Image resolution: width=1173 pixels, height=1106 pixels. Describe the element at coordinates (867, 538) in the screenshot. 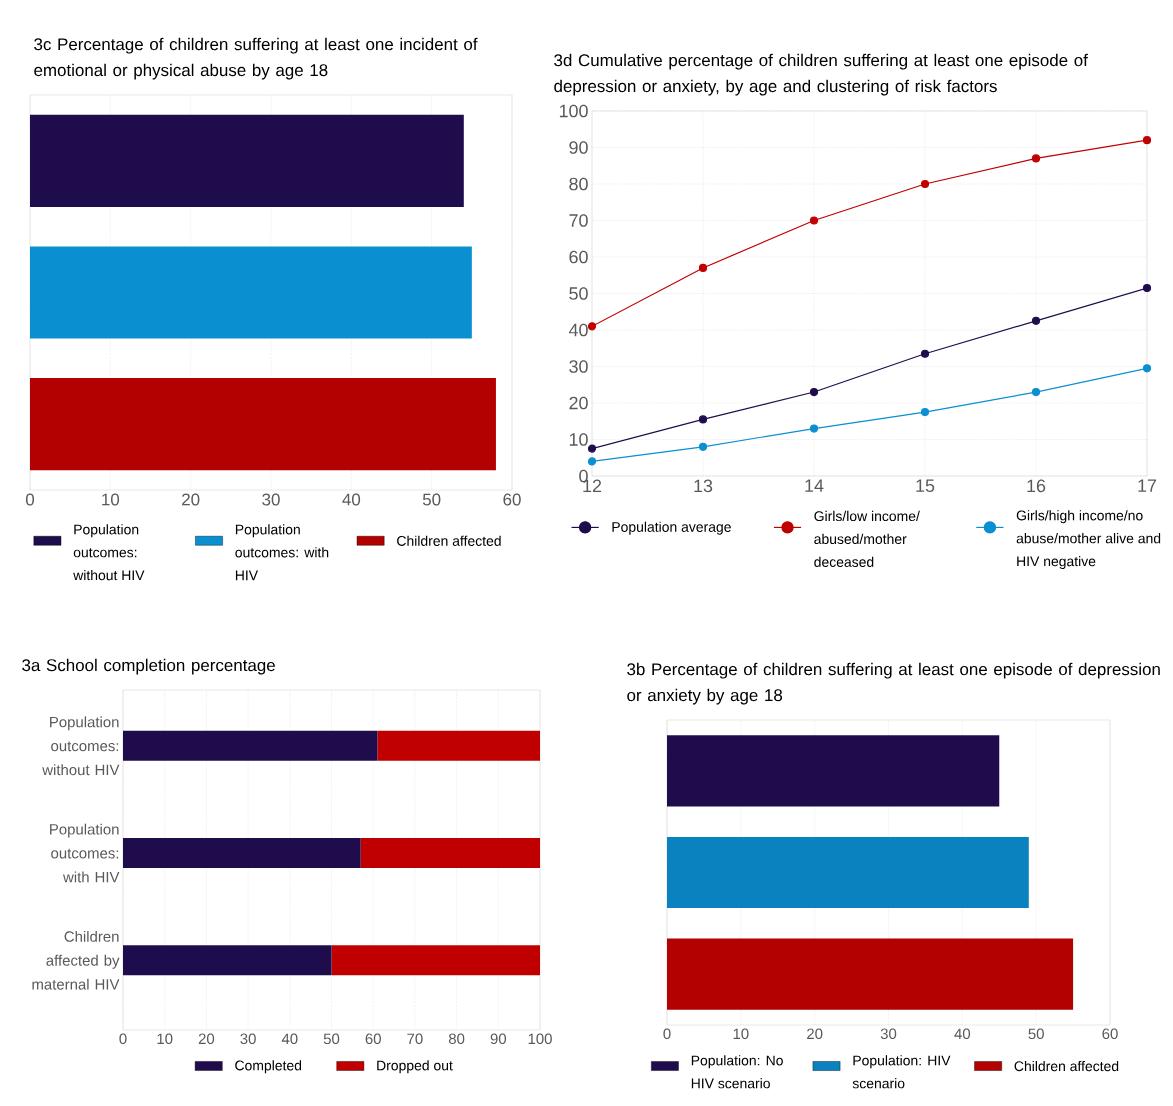

I see `legend-label: Girls/low income/ abused/mother deceased` at that location.